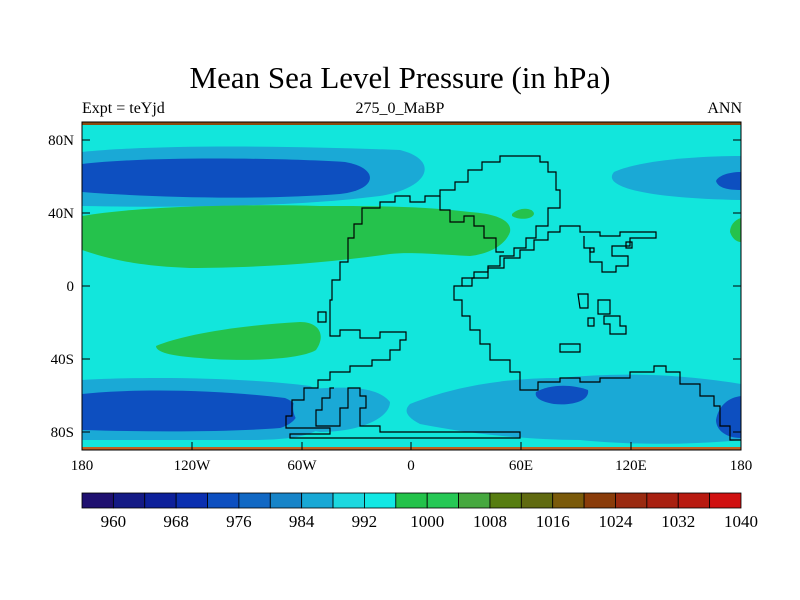 The image size is (800, 600). What do you see at coordinates (562, 395) in the screenshot?
I see `contour-south-low-east-inner` at bounding box center [562, 395].